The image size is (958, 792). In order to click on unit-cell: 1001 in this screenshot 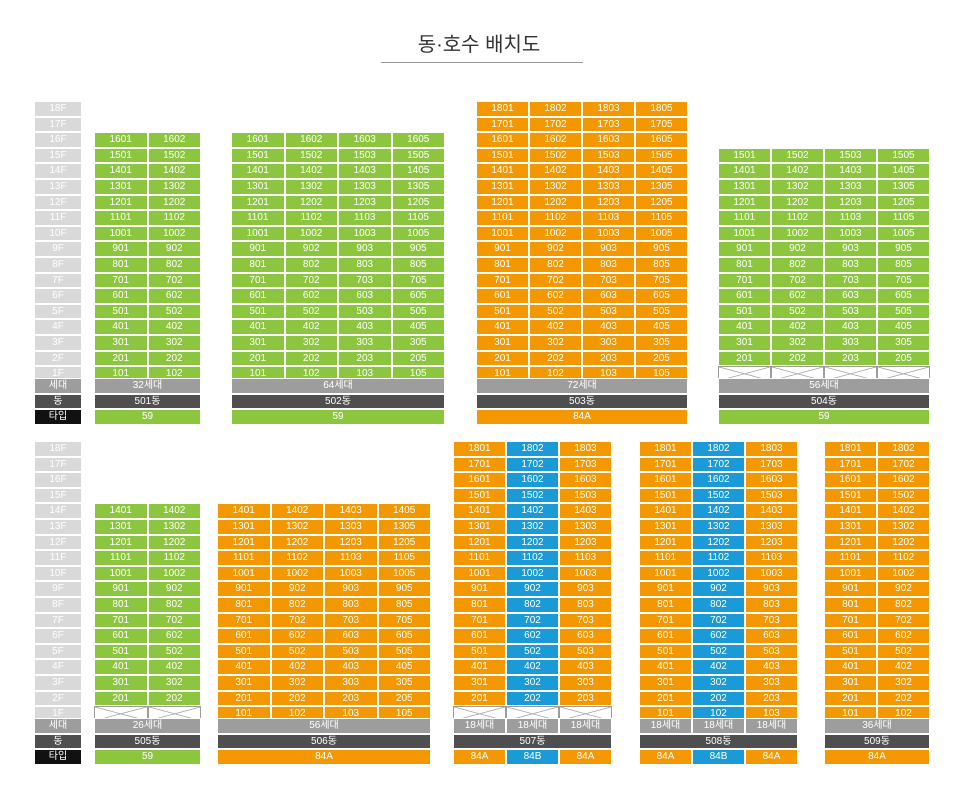, I will do `click(121, 233)`.